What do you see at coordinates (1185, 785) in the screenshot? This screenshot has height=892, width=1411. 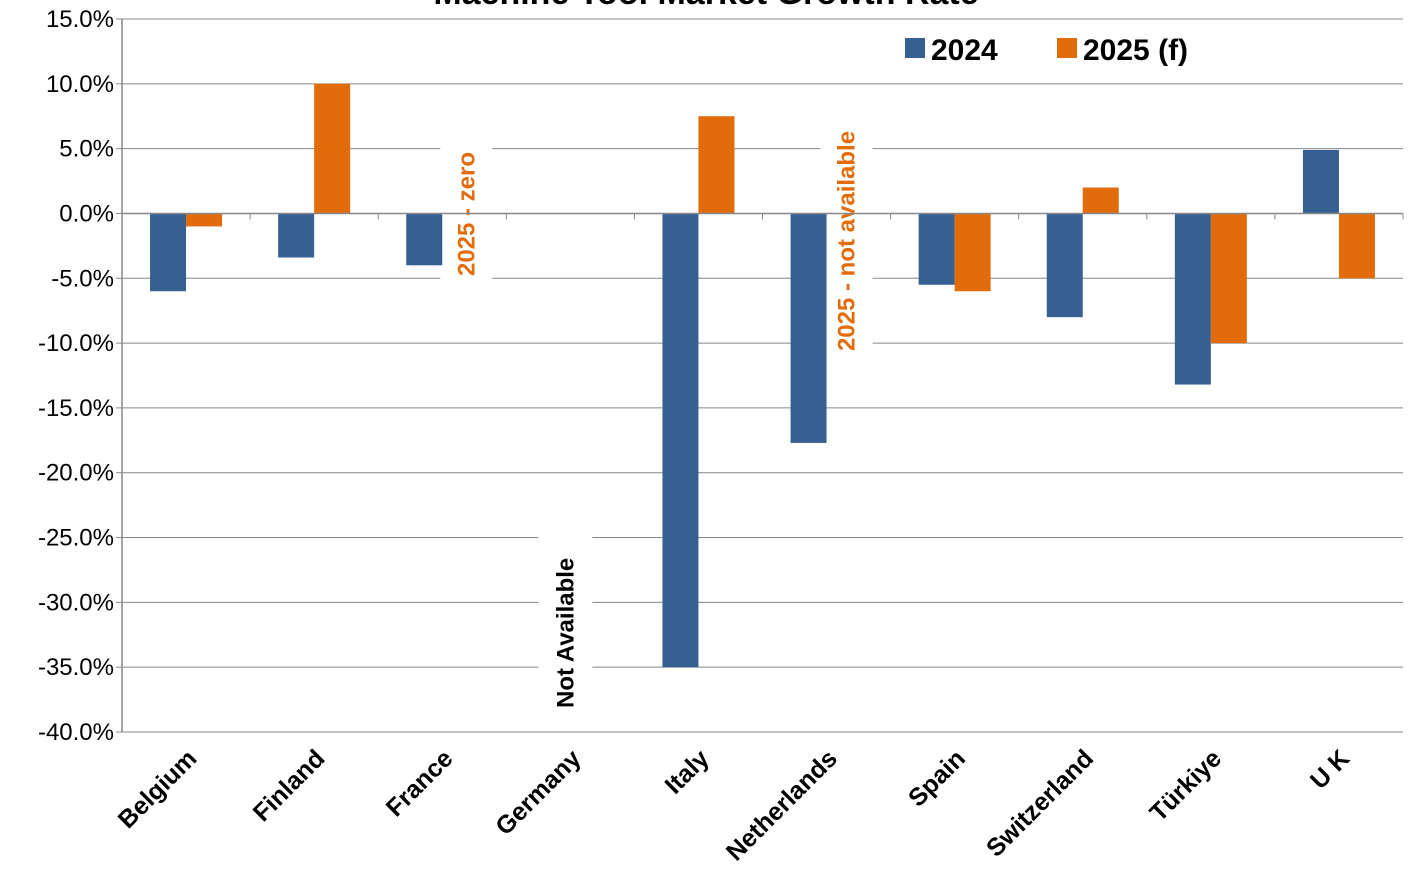 I see `x-category-label: Türkiye` at bounding box center [1185, 785].